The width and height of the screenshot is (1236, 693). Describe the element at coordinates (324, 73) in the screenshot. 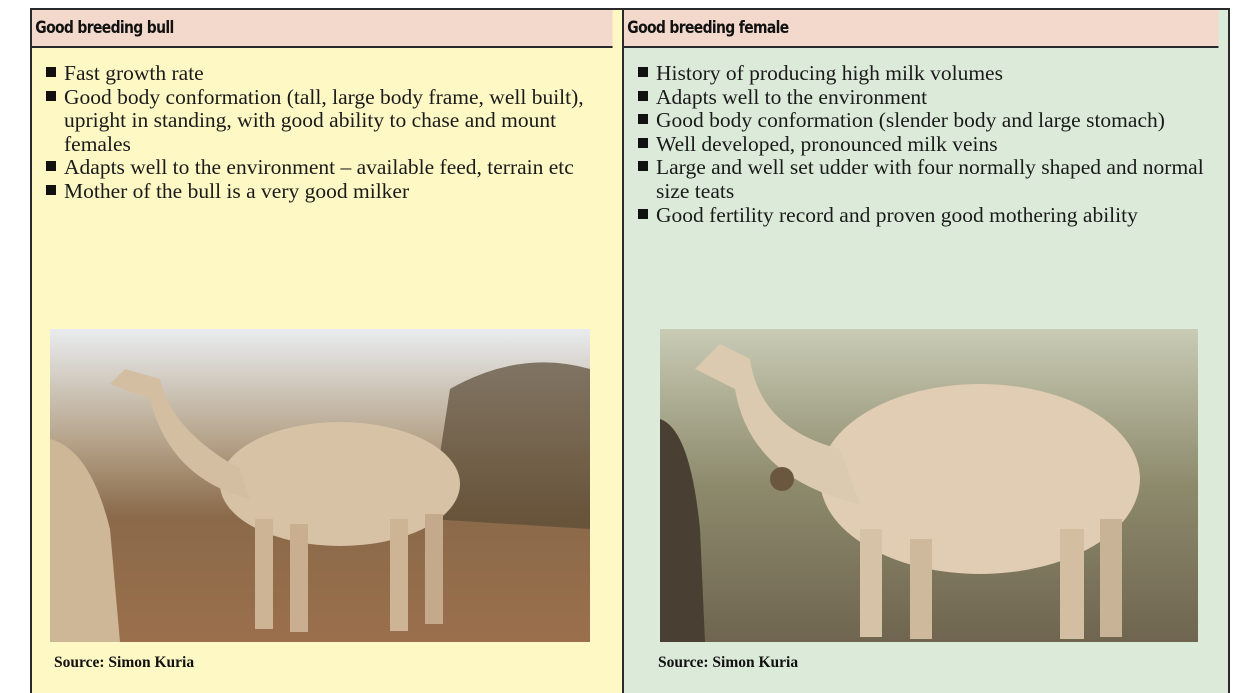

I see `criterion: Fast growth rate` at that location.